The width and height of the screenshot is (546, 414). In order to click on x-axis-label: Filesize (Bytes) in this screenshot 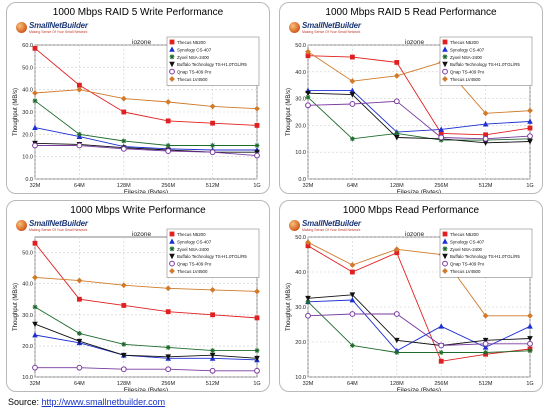, I will do `click(419, 191)`.